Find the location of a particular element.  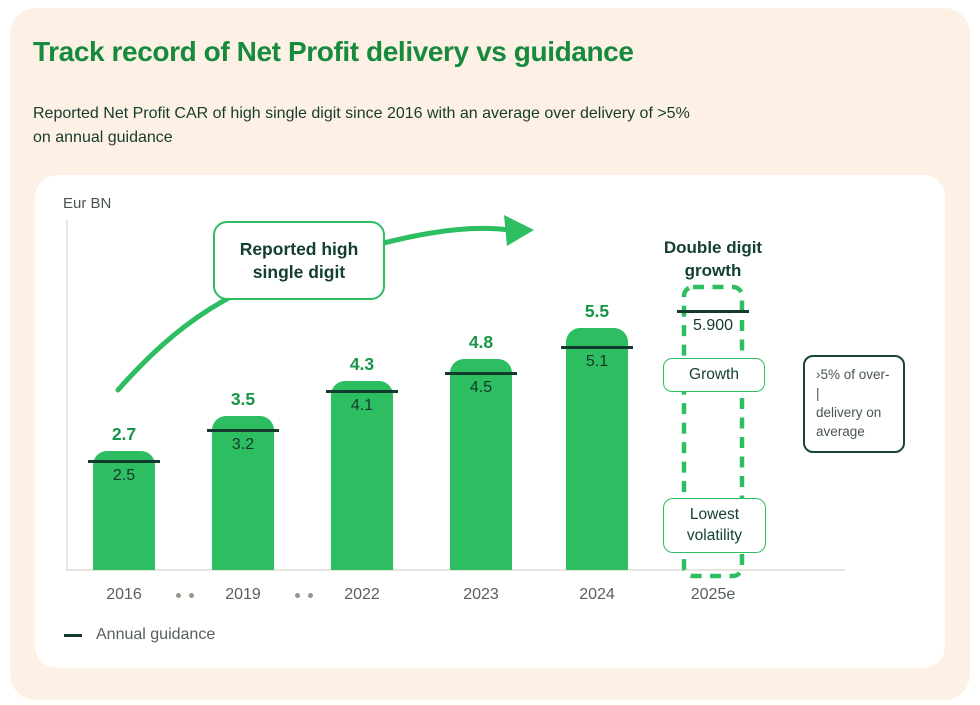

bar-value-2022: 4.3 is located at coordinates (362, 363).